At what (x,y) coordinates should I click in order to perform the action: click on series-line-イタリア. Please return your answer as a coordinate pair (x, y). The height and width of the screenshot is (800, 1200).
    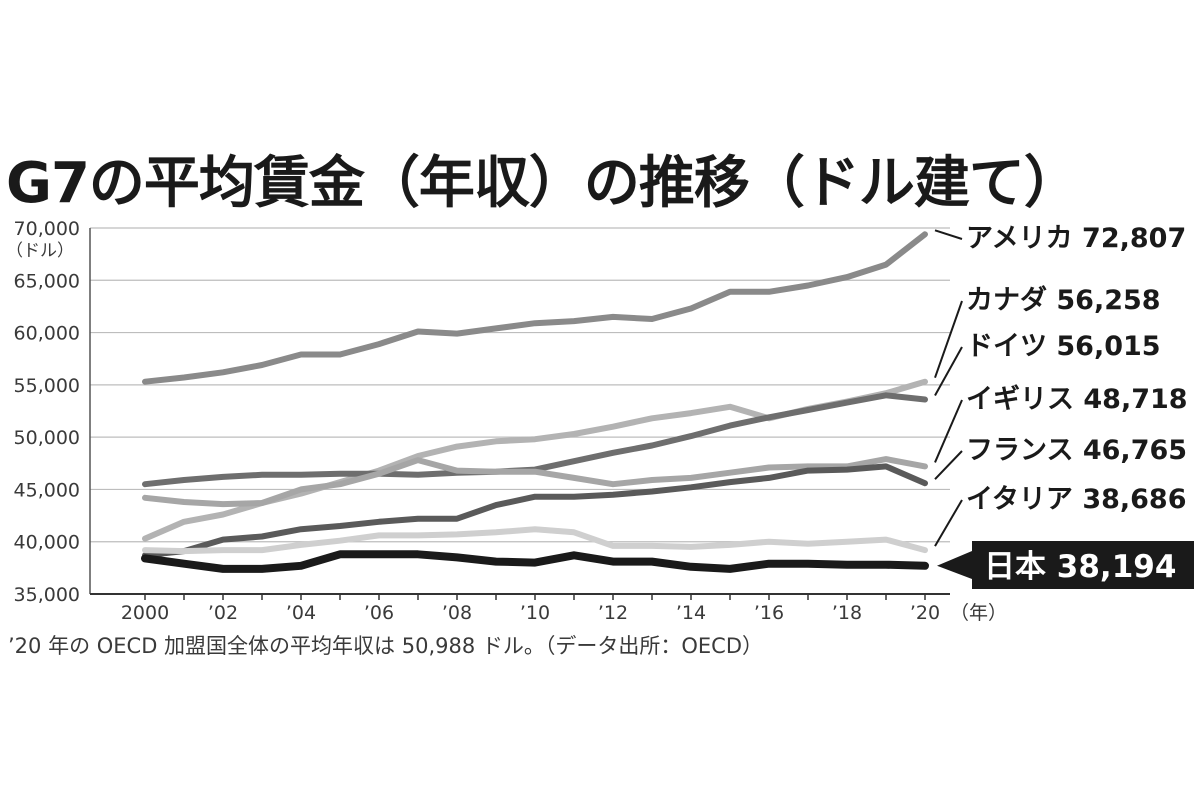
    Looking at the image, I should click on (535, 540).